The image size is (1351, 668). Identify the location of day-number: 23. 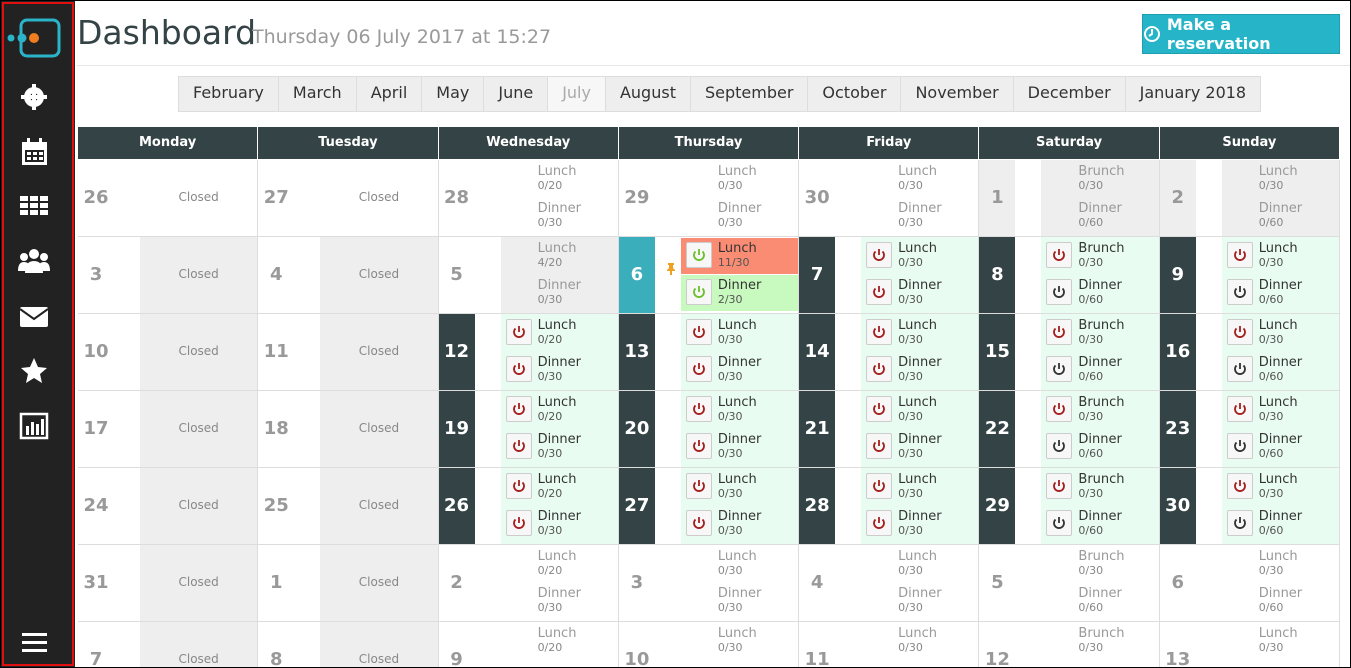
(1177, 429).